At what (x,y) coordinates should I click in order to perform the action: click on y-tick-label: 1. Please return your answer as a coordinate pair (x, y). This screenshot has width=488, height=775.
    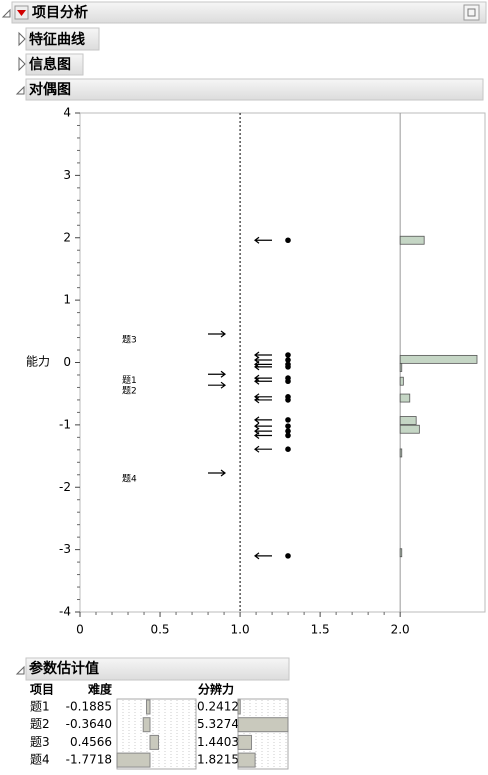
    Looking at the image, I should click on (67, 300).